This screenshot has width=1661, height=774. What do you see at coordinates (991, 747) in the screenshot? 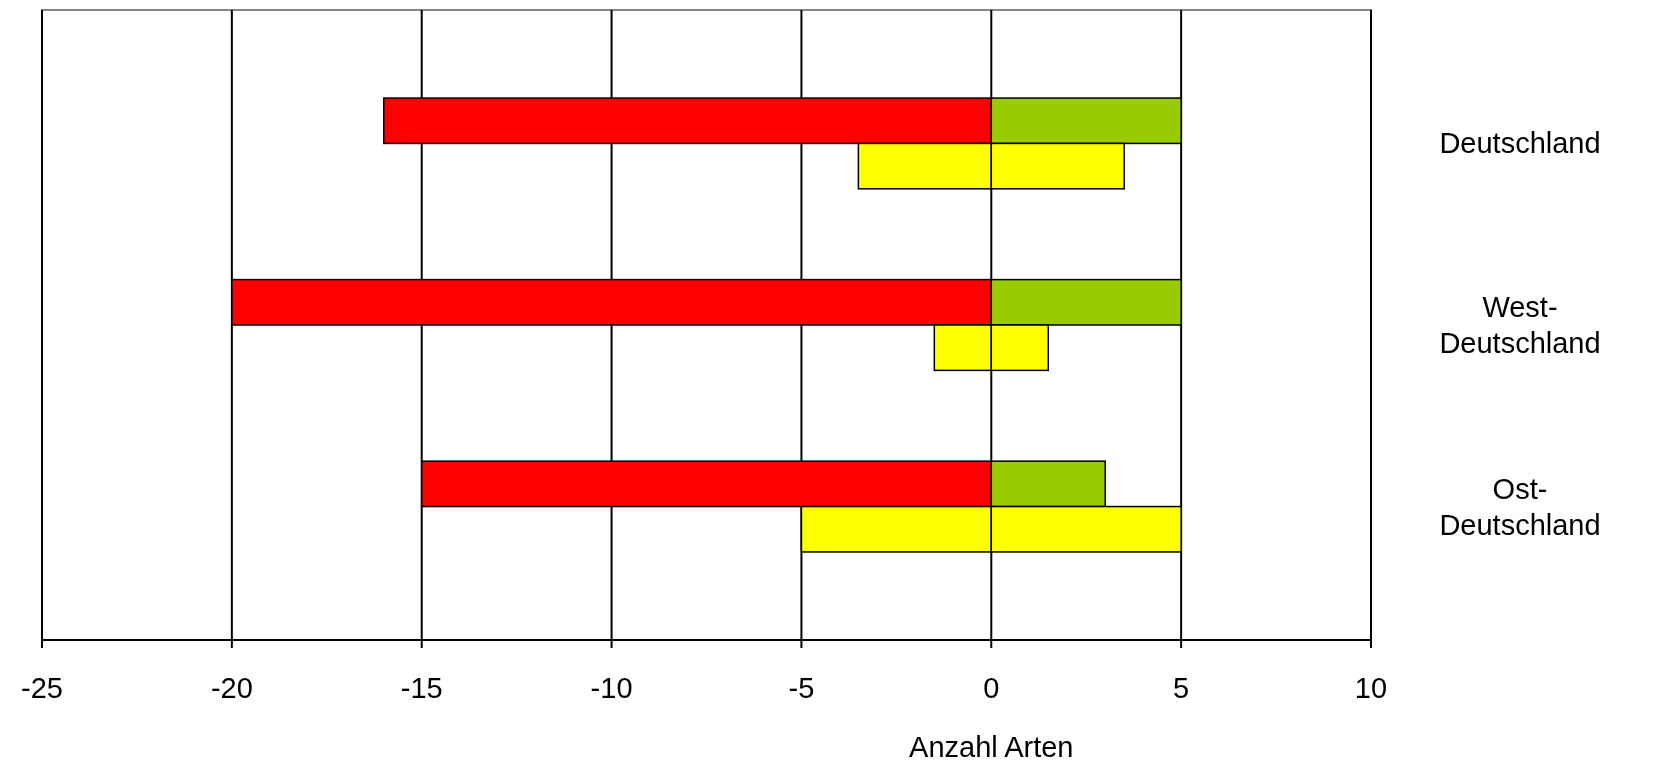
I see `x-axis-title: Anzahl Arten` at bounding box center [991, 747].